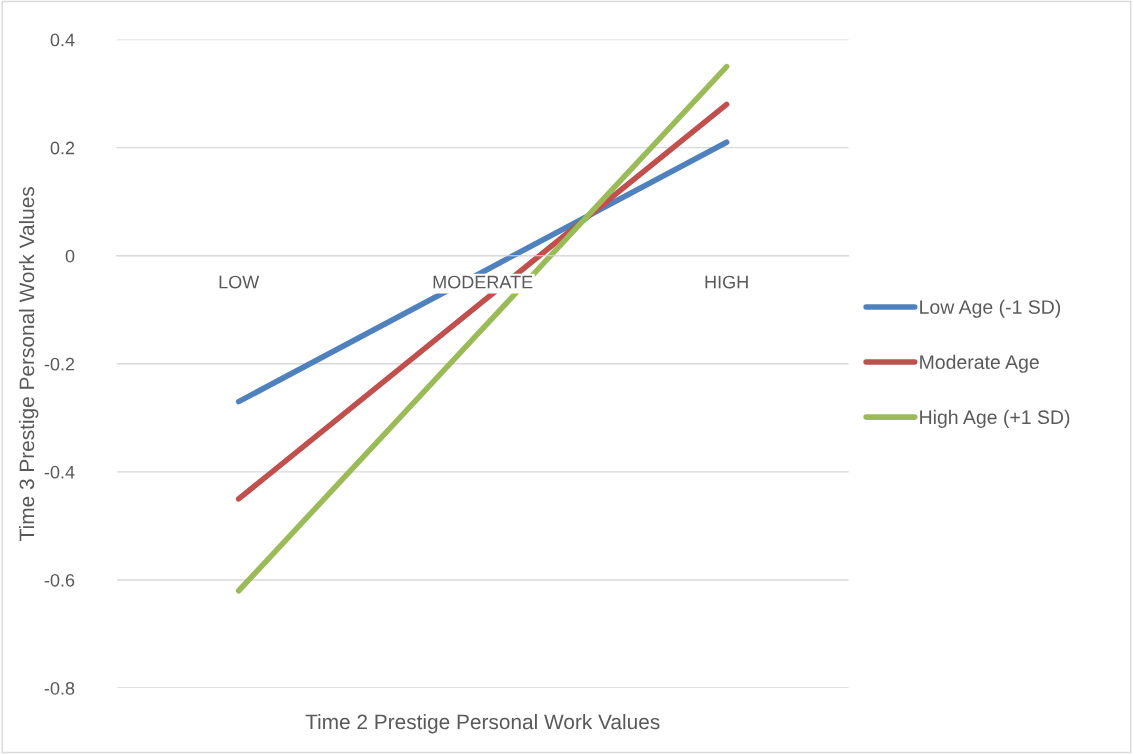 This screenshot has height=754, width=1133. I want to click on y-tick-label: 0, so click(70, 256).